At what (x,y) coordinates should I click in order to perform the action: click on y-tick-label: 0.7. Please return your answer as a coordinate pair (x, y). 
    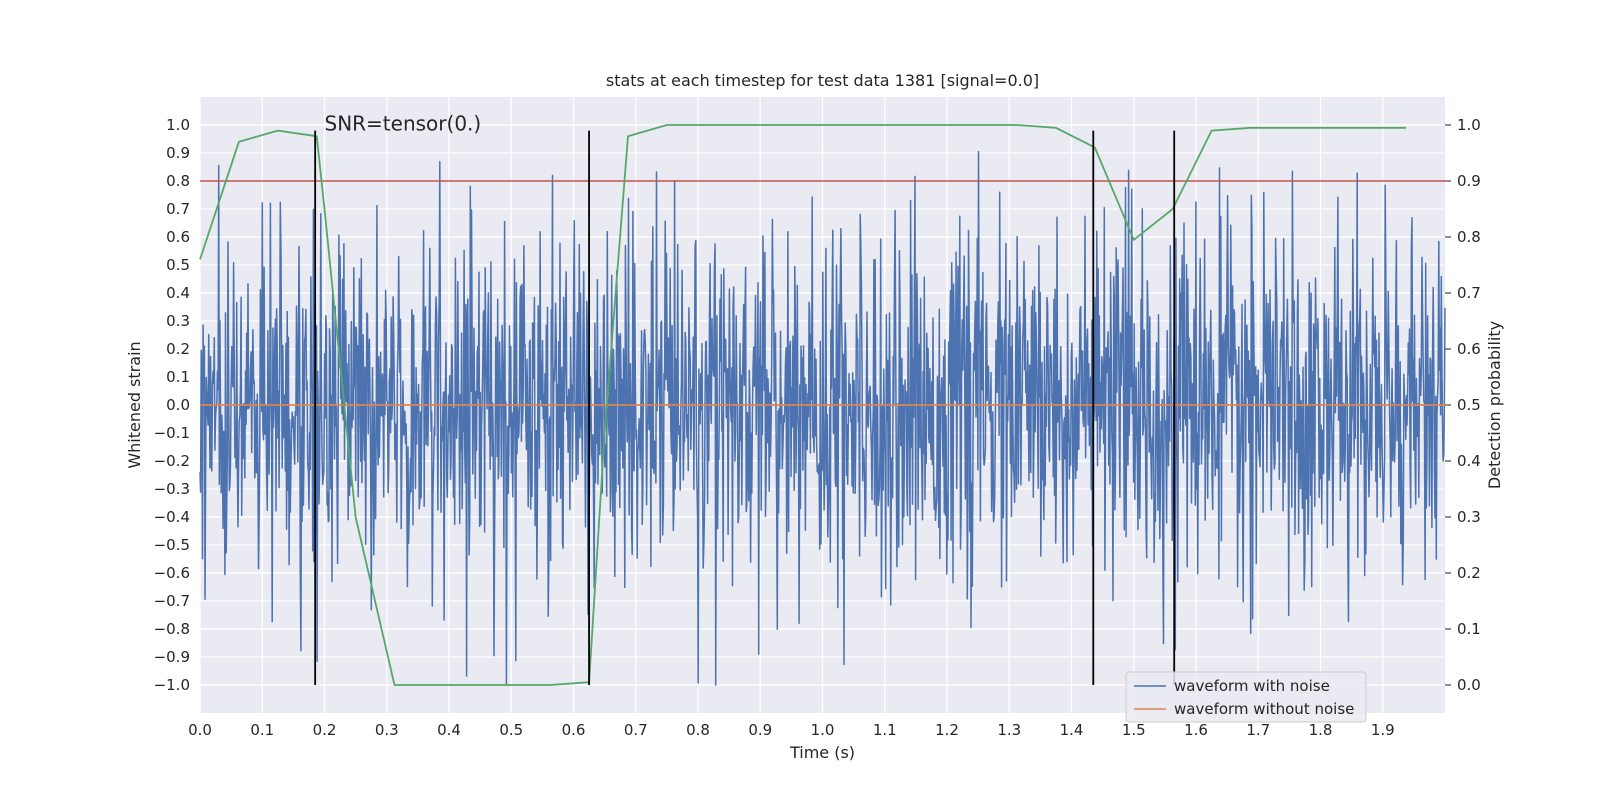
    Looking at the image, I should click on (178, 209).